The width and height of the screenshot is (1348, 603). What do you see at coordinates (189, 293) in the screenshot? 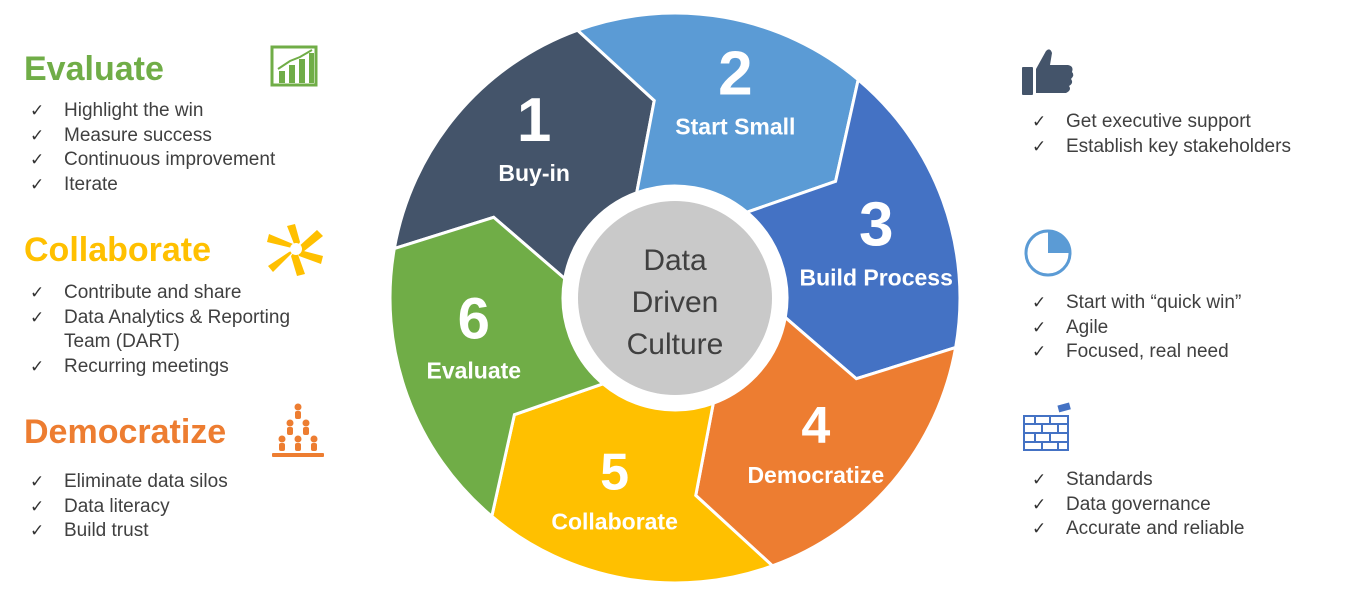
I see `list-item: ✓ Contribute and share` at bounding box center [189, 293].